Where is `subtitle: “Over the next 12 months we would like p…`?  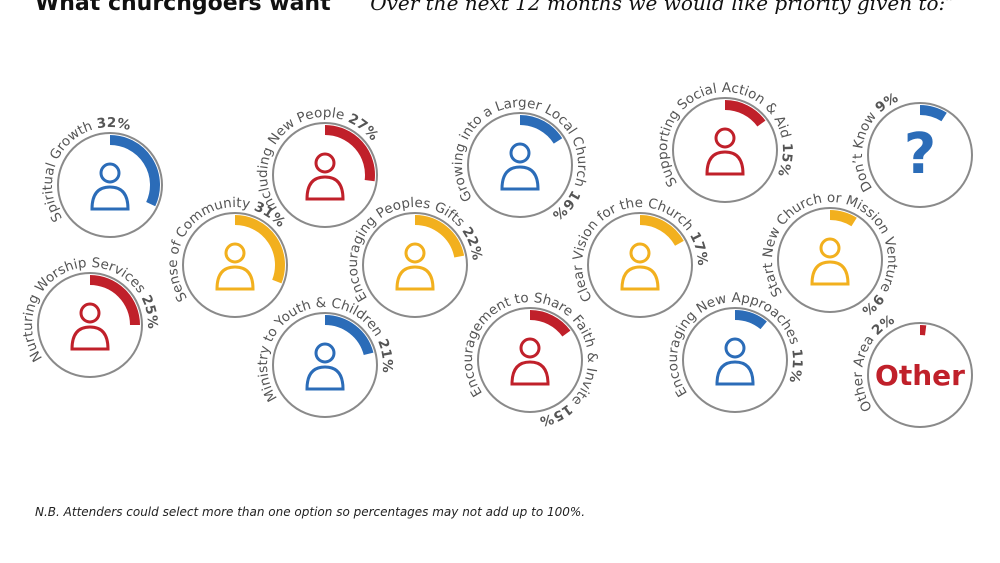
subtitle: “Over the next 12 months we would like p… is located at coordinates (658, 7).